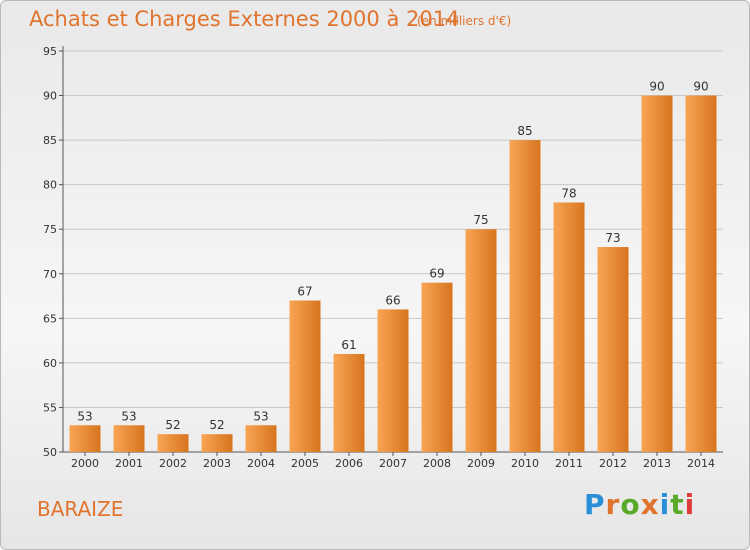 Image resolution: width=750 pixels, height=550 pixels. Describe the element at coordinates (657, 463) in the screenshot. I see `x-tick-label: 2013` at that location.